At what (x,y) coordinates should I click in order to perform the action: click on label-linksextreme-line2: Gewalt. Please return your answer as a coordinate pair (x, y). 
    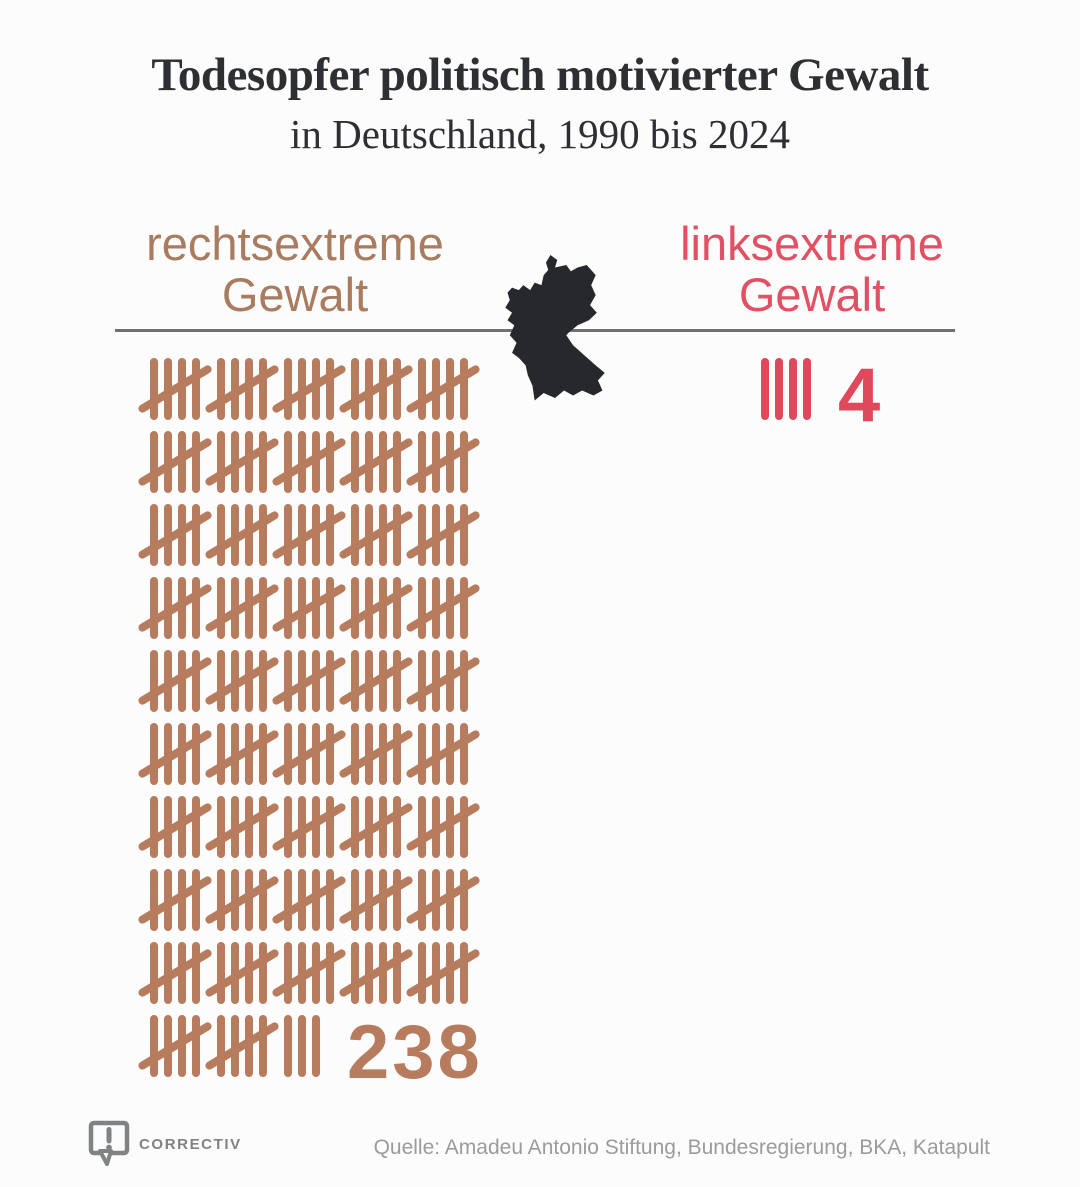
    Looking at the image, I should click on (812, 294).